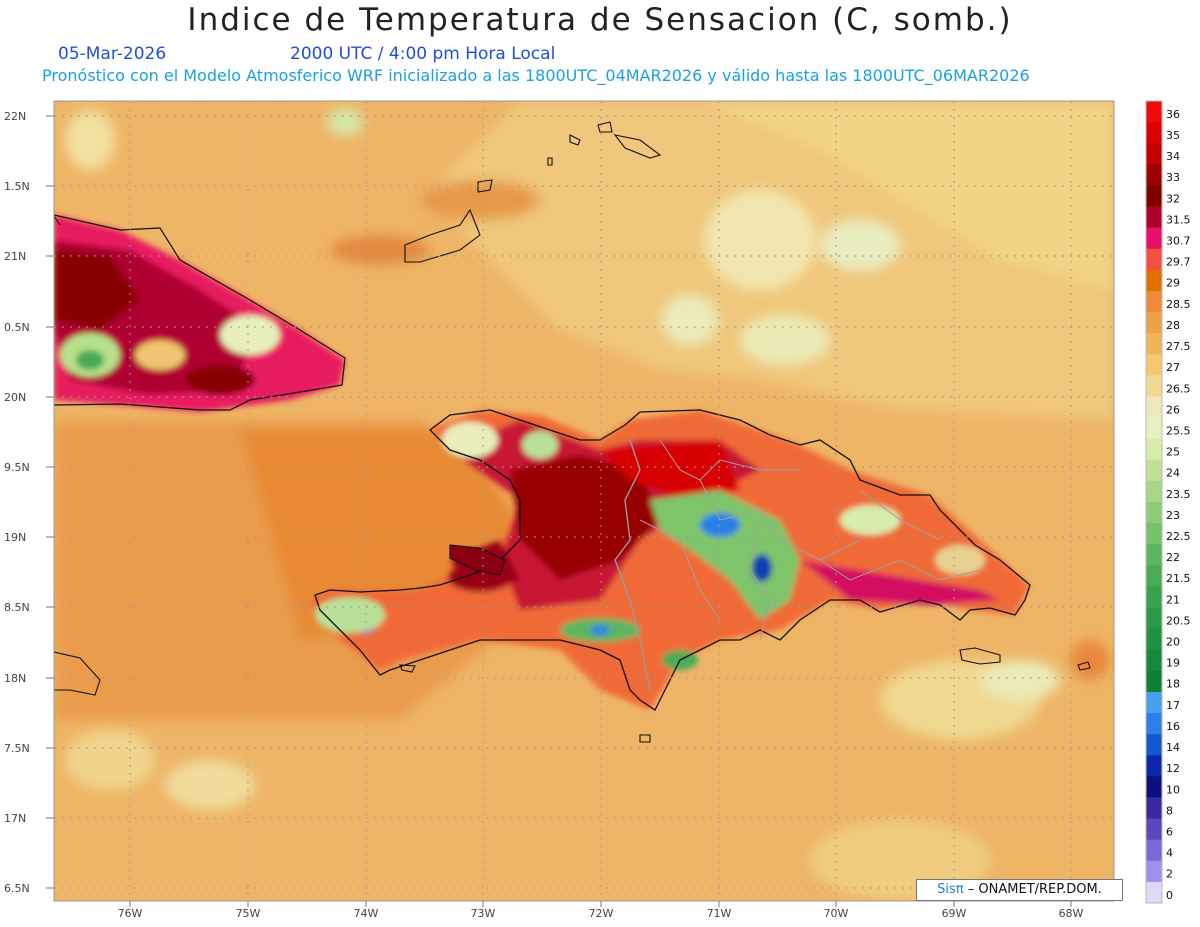 The width and height of the screenshot is (1200, 927). What do you see at coordinates (130, 913) in the screenshot?
I see `lon-label: 76W` at bounding box center [130, 913].